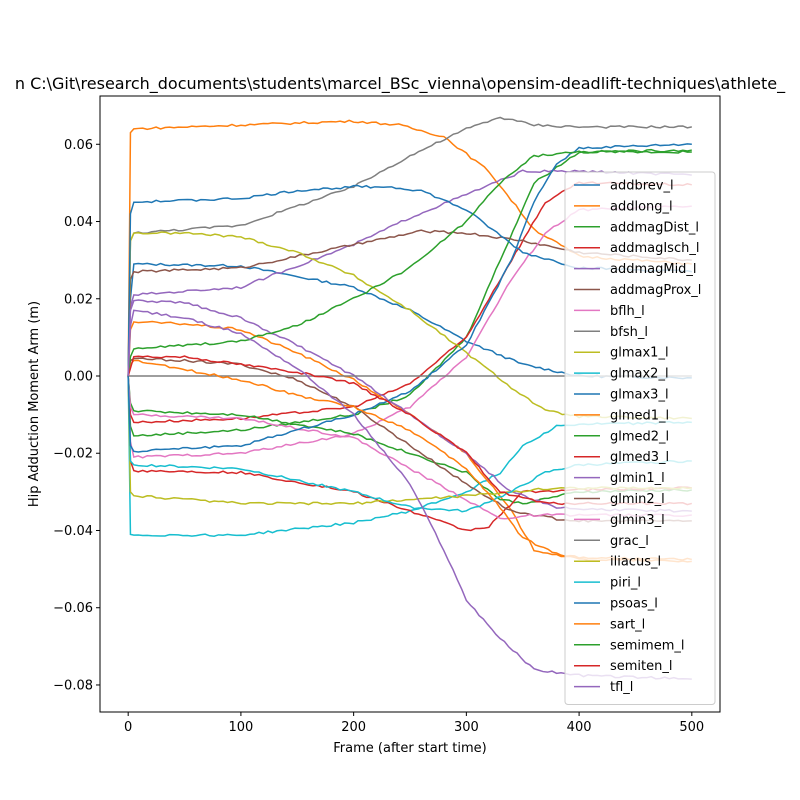  What do you see at coordinates (641, 666) in the screenshot?
I see `legend-label-semiten_l: semiten_l` at bounding box center [641, 666].